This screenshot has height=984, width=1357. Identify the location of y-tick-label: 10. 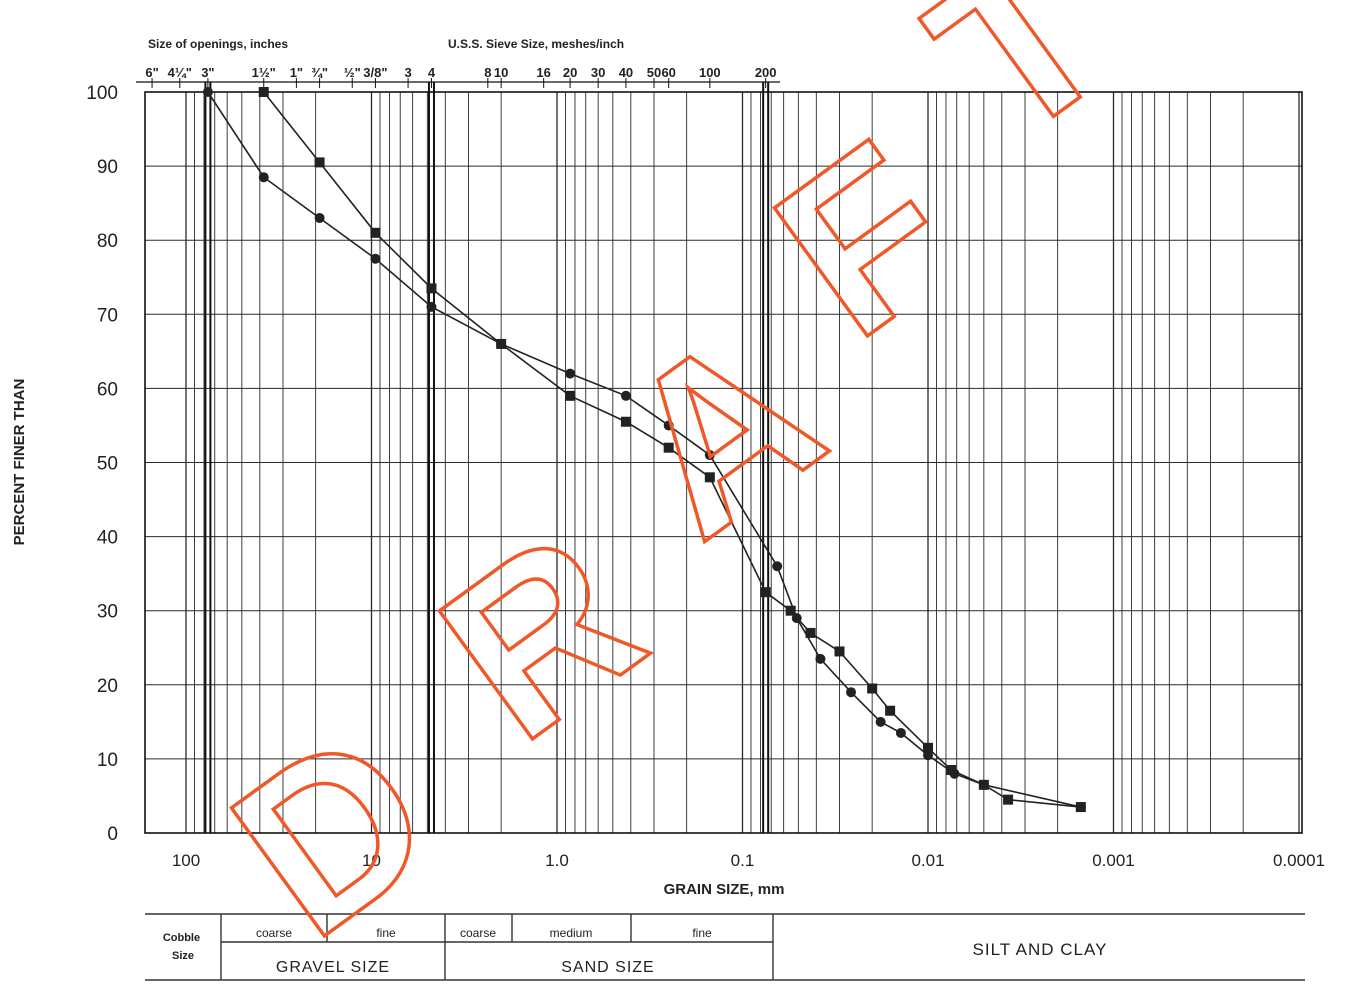
(107, 760).